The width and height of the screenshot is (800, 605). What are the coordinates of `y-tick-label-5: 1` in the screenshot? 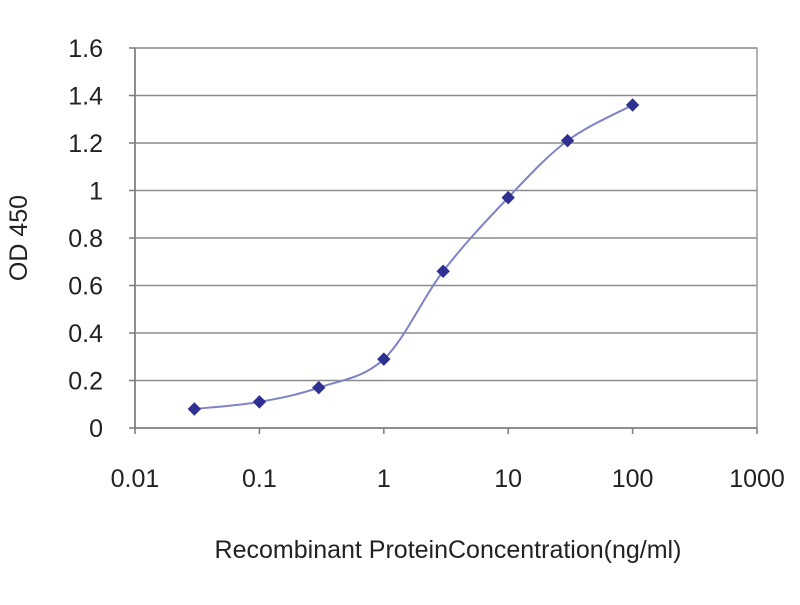 It's located at (96, 192).